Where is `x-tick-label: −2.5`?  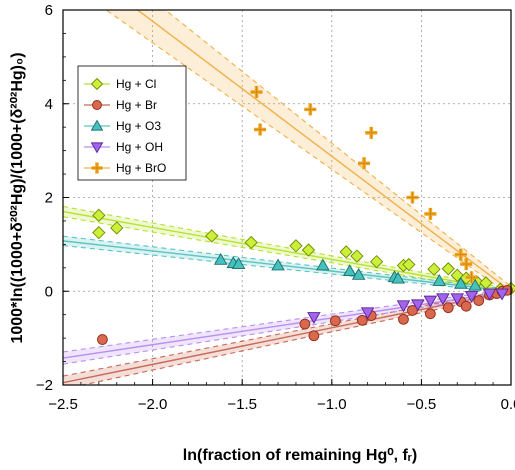 x-tick-label: −2.5 is located at coordinates (63, 404).